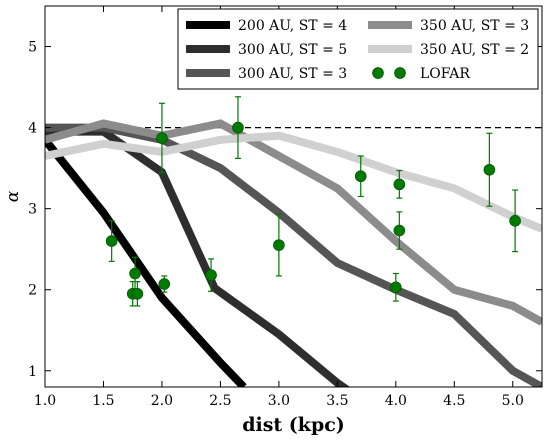 The width and height of the screenshot is (545, 441). I want to click on legend-entry-2: 300 AU, ST = 5, so click(266, 50).